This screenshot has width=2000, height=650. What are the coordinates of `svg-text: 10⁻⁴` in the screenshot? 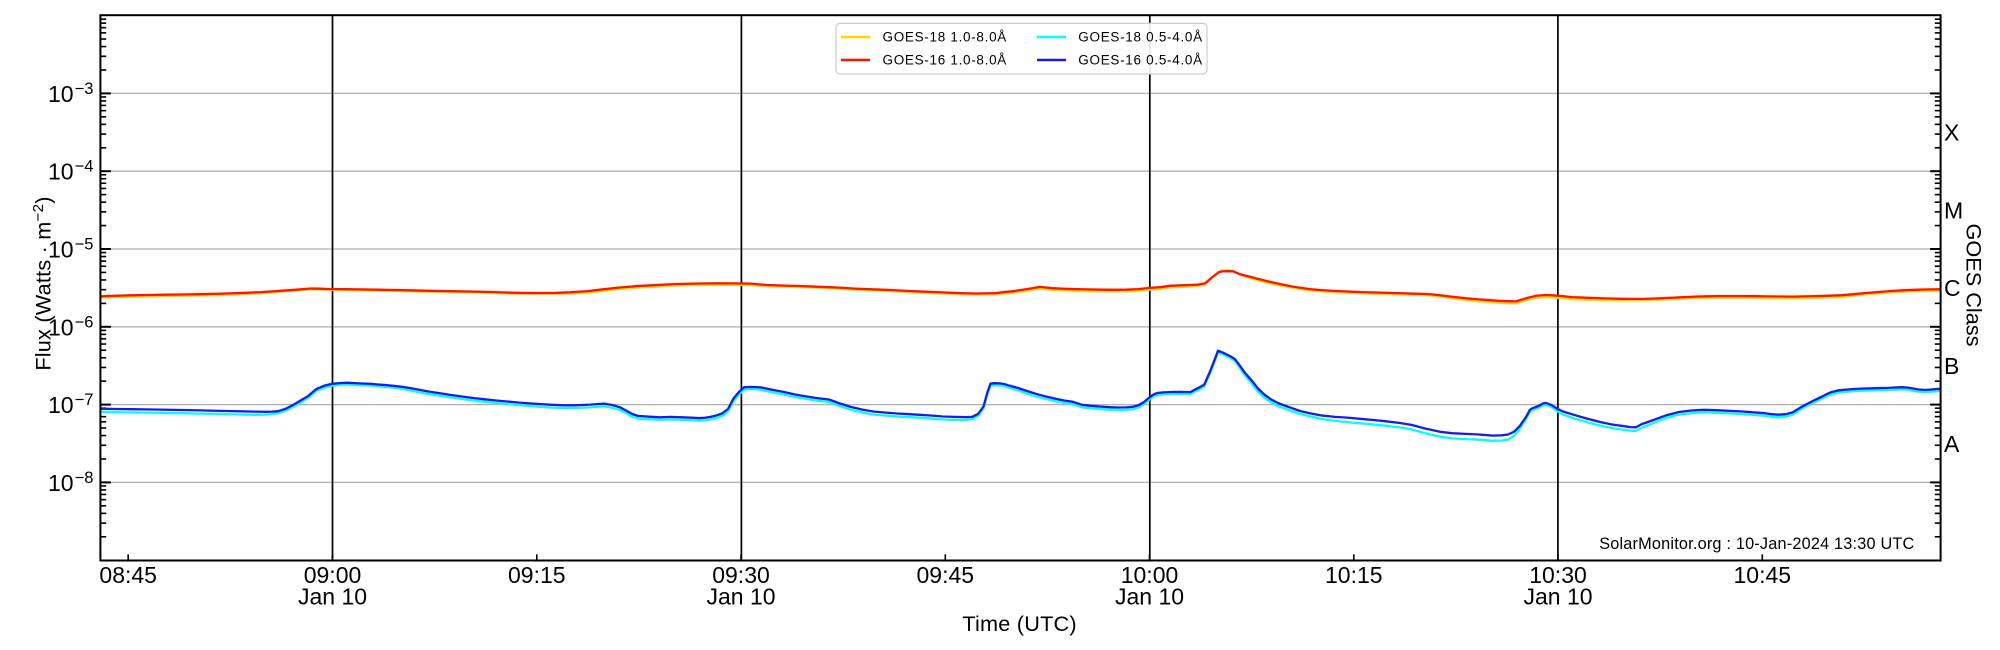 It's located at (70, 171).